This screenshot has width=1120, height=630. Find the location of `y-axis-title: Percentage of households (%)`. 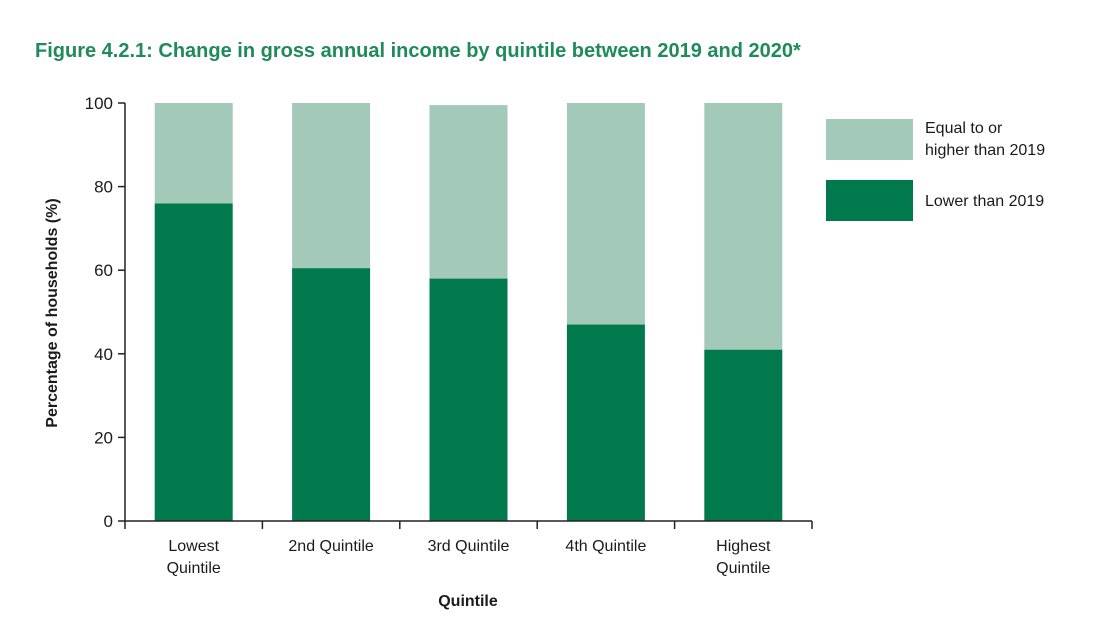

y-axis-title: Percentage of households (%) is located at coordinates (52, 312).